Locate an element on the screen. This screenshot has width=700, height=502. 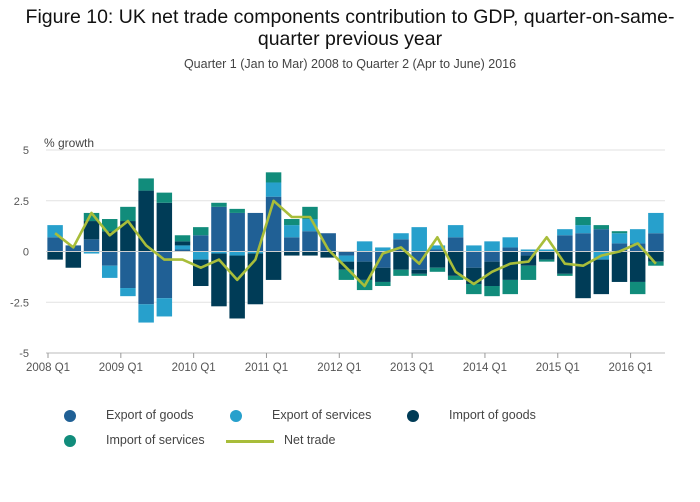
y-tick-label: 5 is located at coordinates (26, 151).